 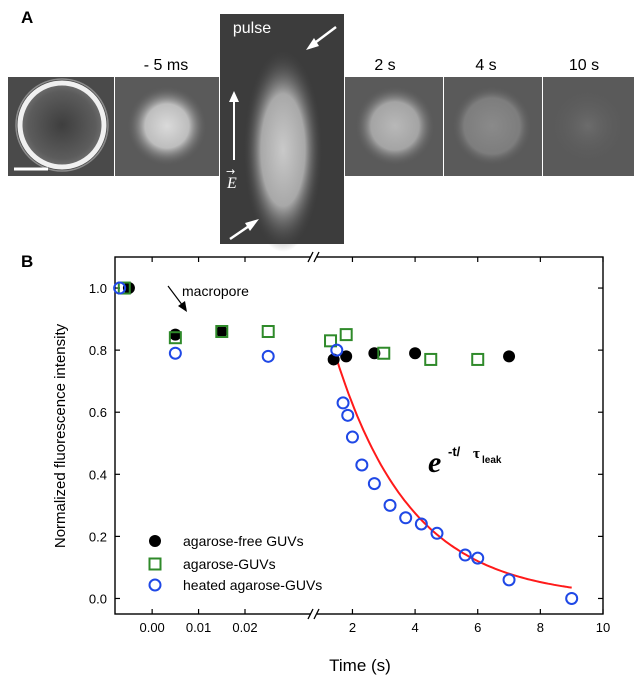 I want to click on equation-tau-subscript: leak, so click(x=492, y=460).